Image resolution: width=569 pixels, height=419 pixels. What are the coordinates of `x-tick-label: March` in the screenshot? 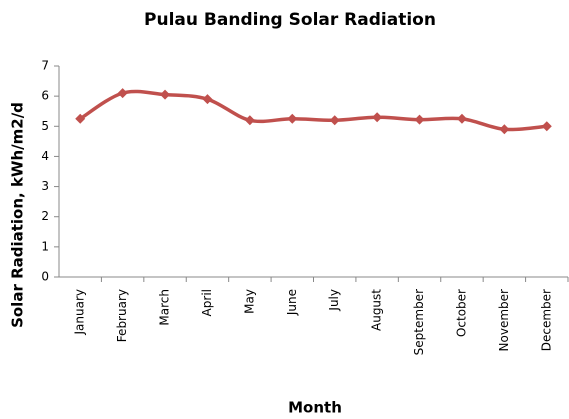 It's located at (165, 307).